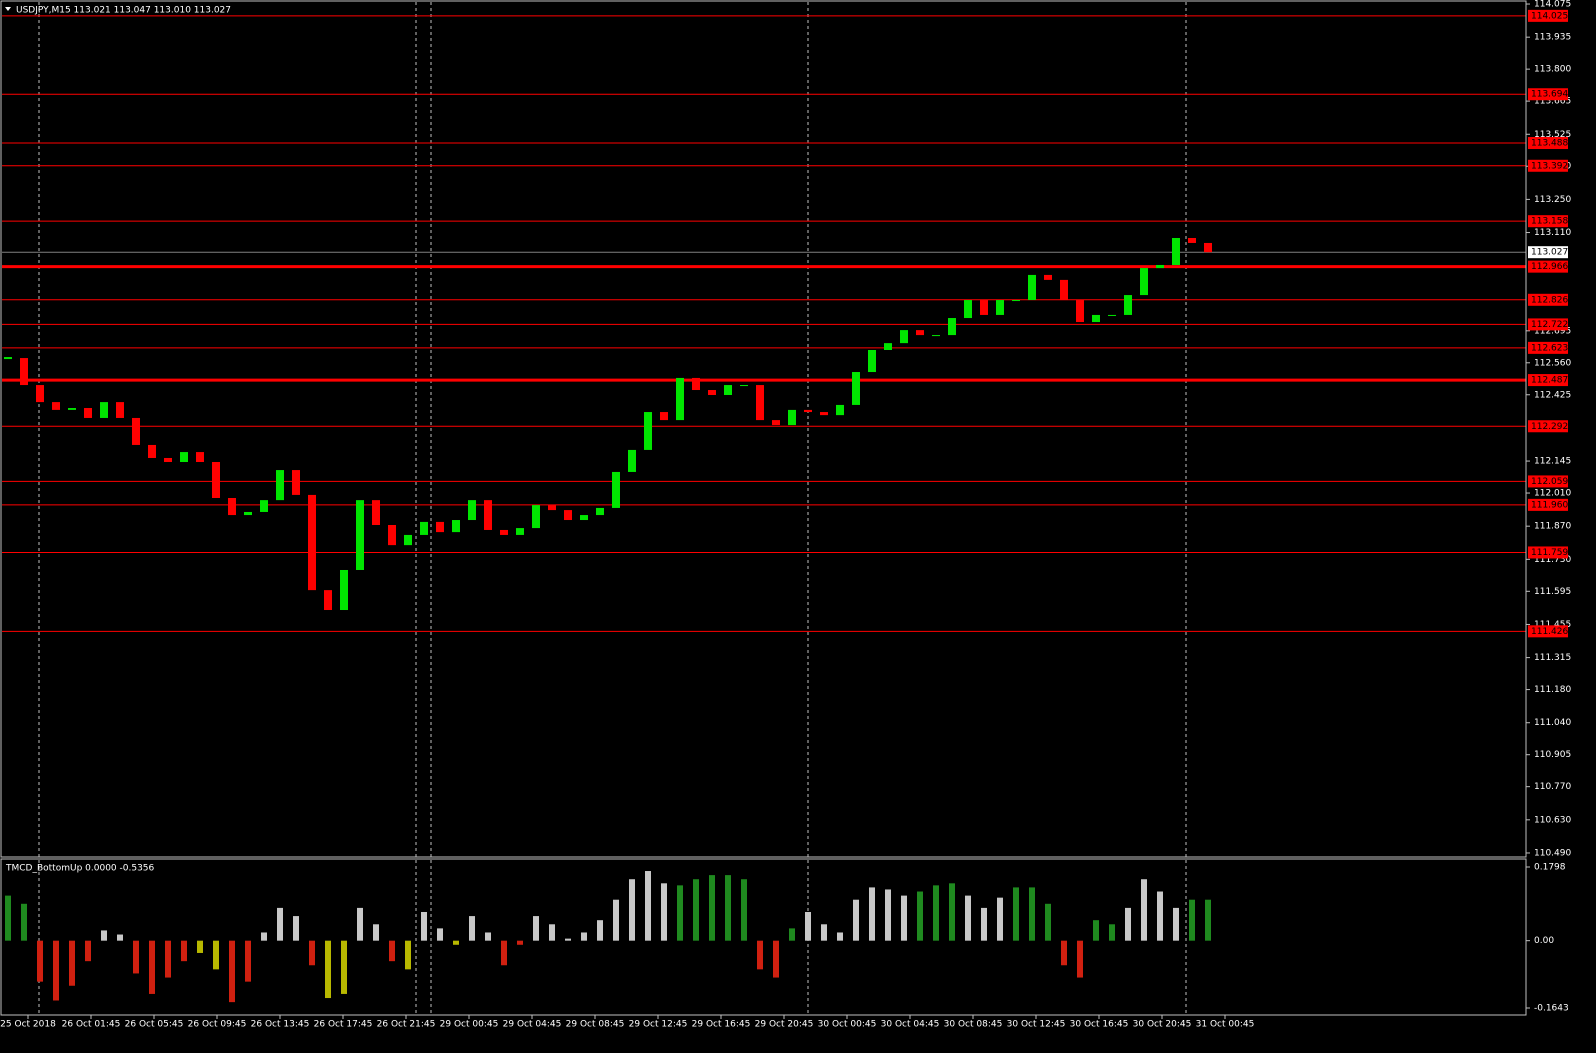 This screenshot has width=1596, height=1053. I want to click on y-tick-label: 114.075, so click(1552, 5).